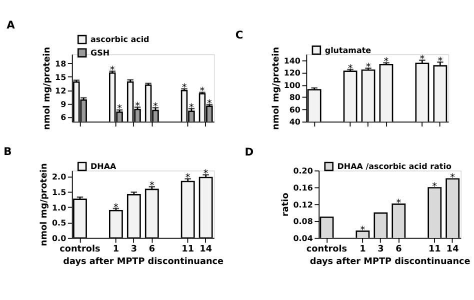 The width and height of the screenshot is (474, 300). What do you see at coordinates (348, 50) in the screenshot?
I see `legend-label: glutamate` at bounding box center [348, 50].